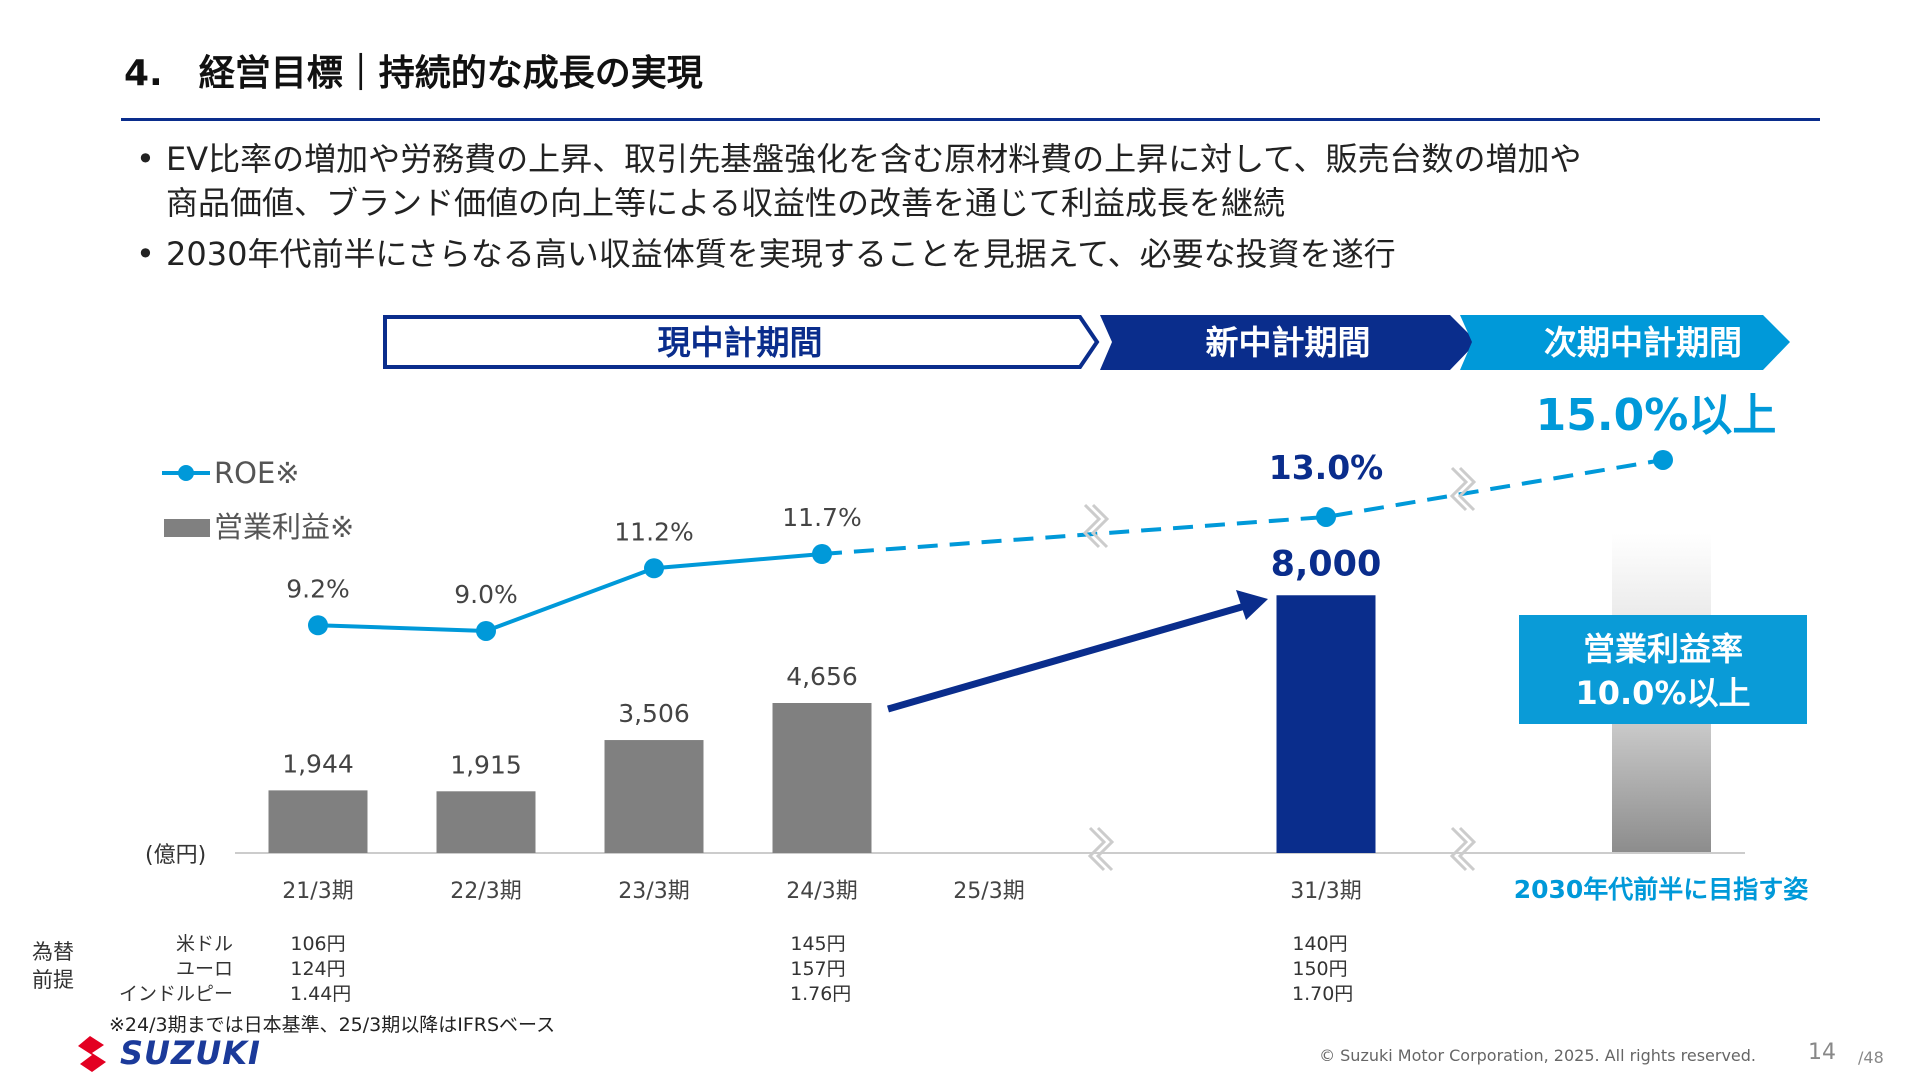 The height and width of the screenshot is (1080, 1920). What do you see at coordinates (1325, 891) in the screenshot?
I see `x-tick-label-5: 31/3期` at bounding box center [1325, 891].